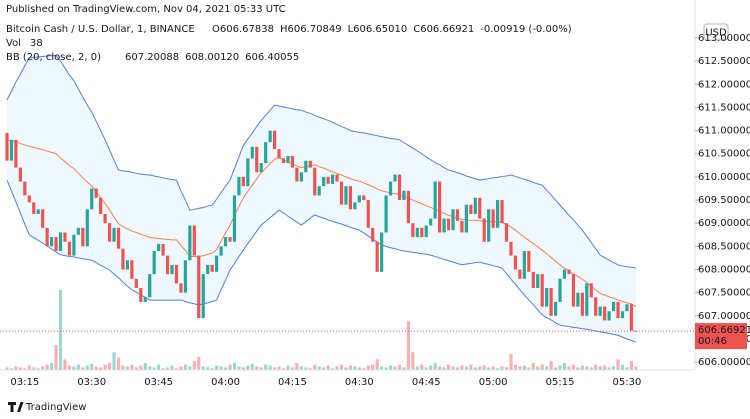 This screenshot has height=419, width=750. What do you see at coordinates (158, 382) in the screenshot?
I see `time-tick-label: 03:45` at bounding box center [158, 382].